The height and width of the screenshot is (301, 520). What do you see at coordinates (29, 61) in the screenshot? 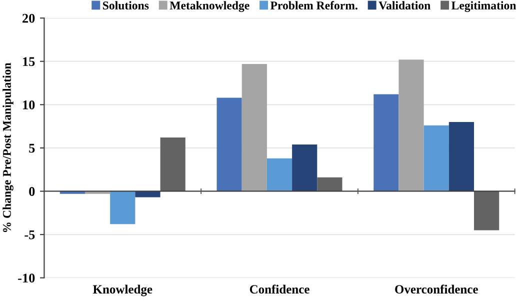
I see `y-tick-label: 15` at bounding box center [29, 61].